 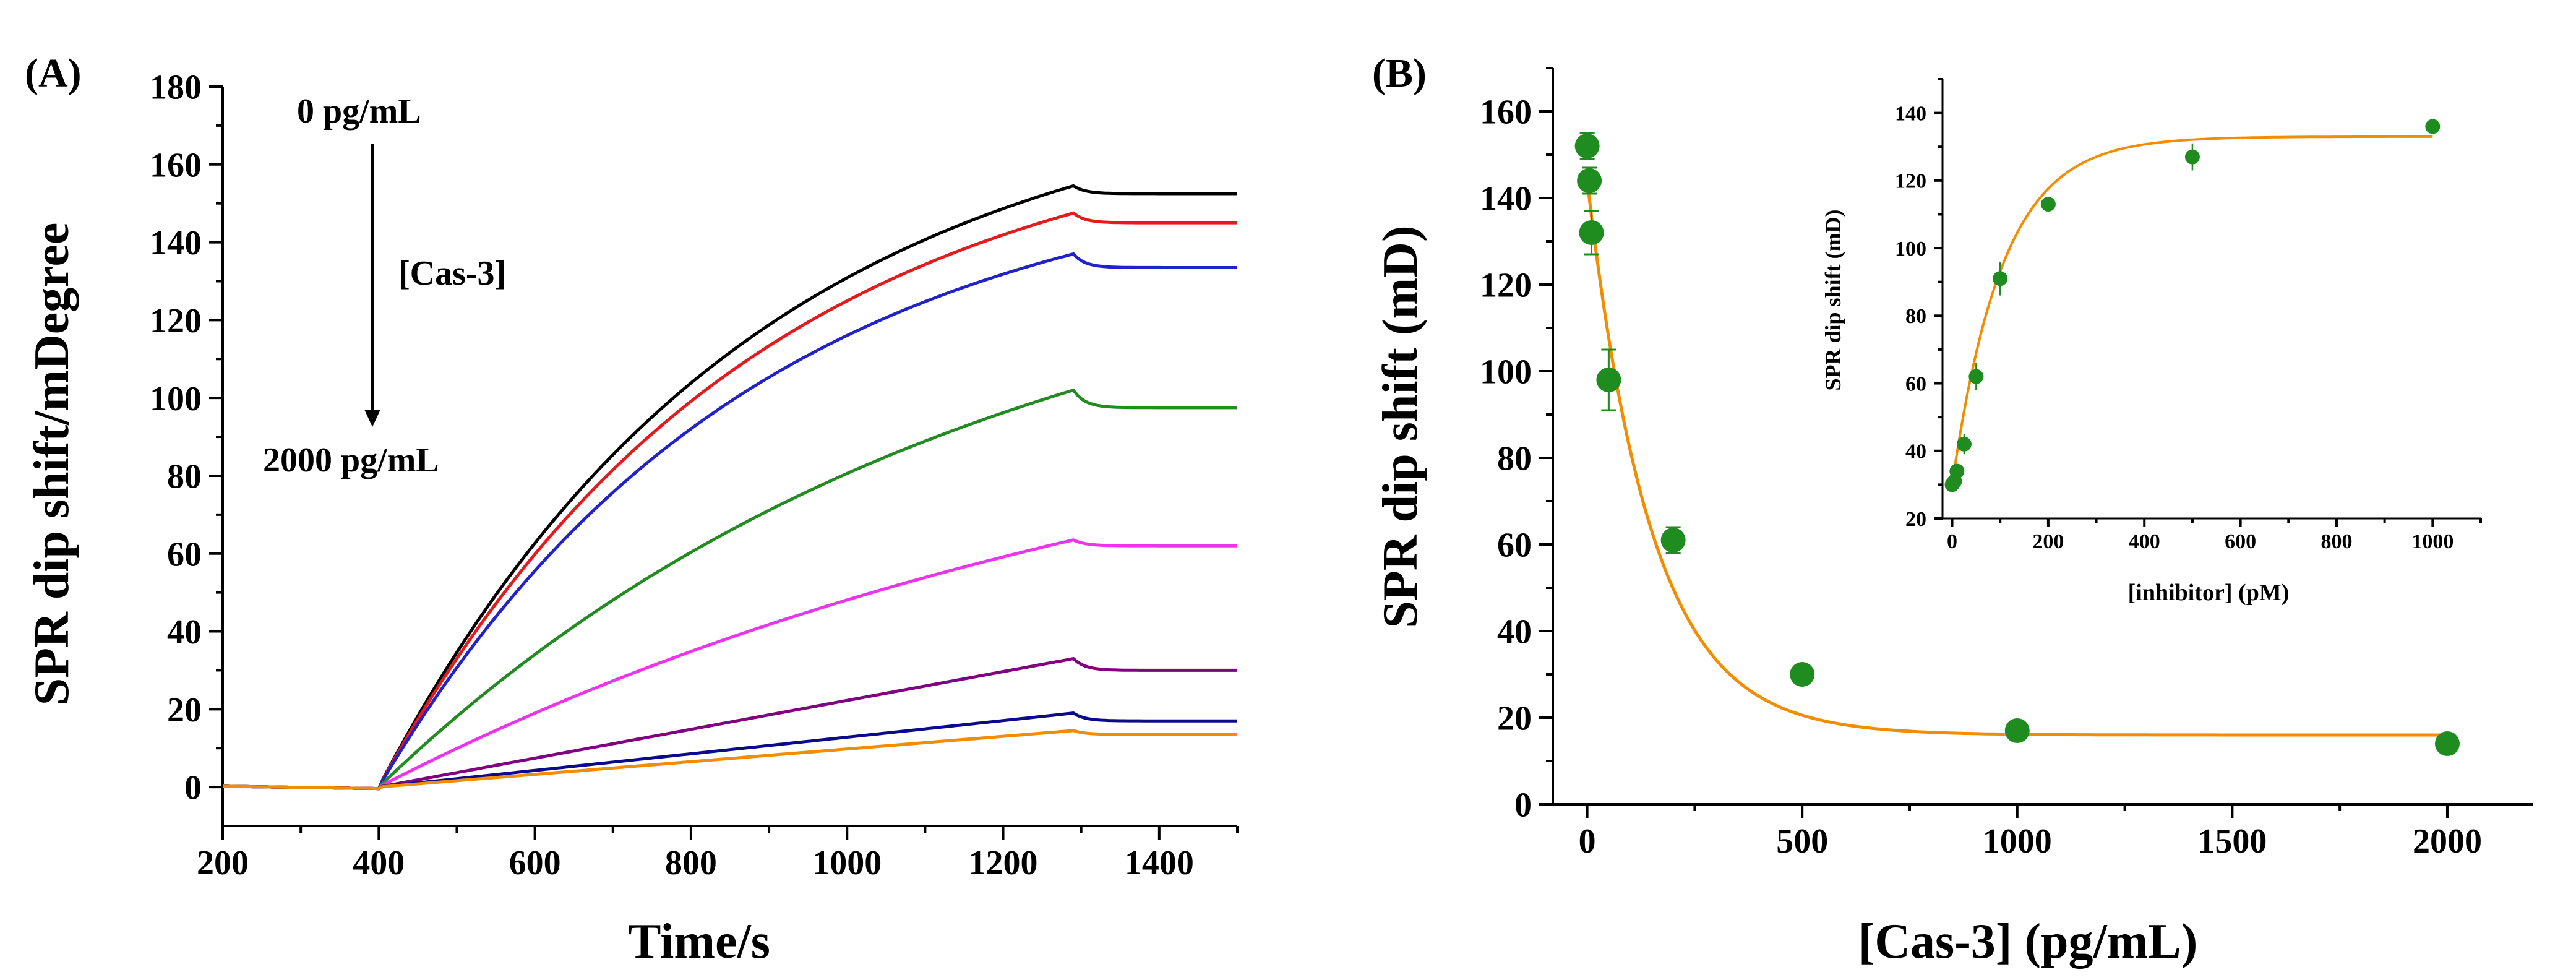 What do you see at coordinates (2232, 842) in the screenshot?
I see `x-tick-label: 1500` at bounding box center [2232, 842].